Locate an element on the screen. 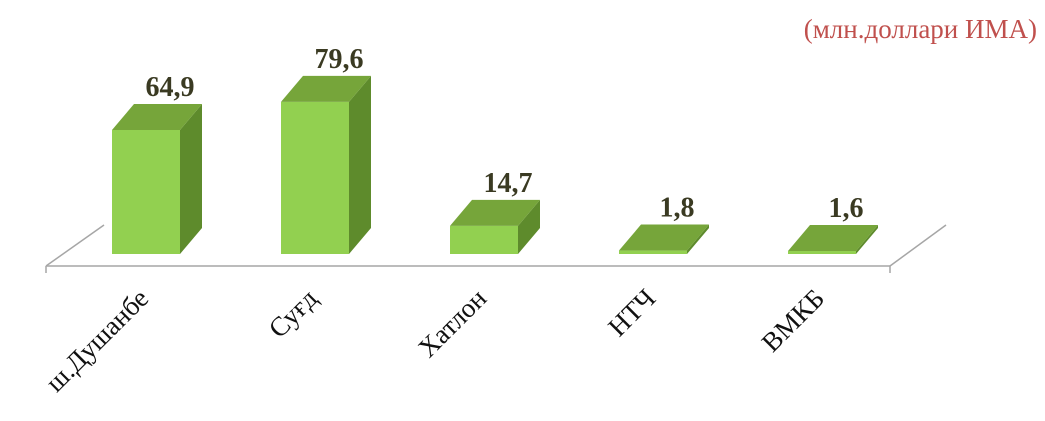 This screenshot has height=421, width=1045. category-label: ВМКБ is located at coordinates (793, 320).